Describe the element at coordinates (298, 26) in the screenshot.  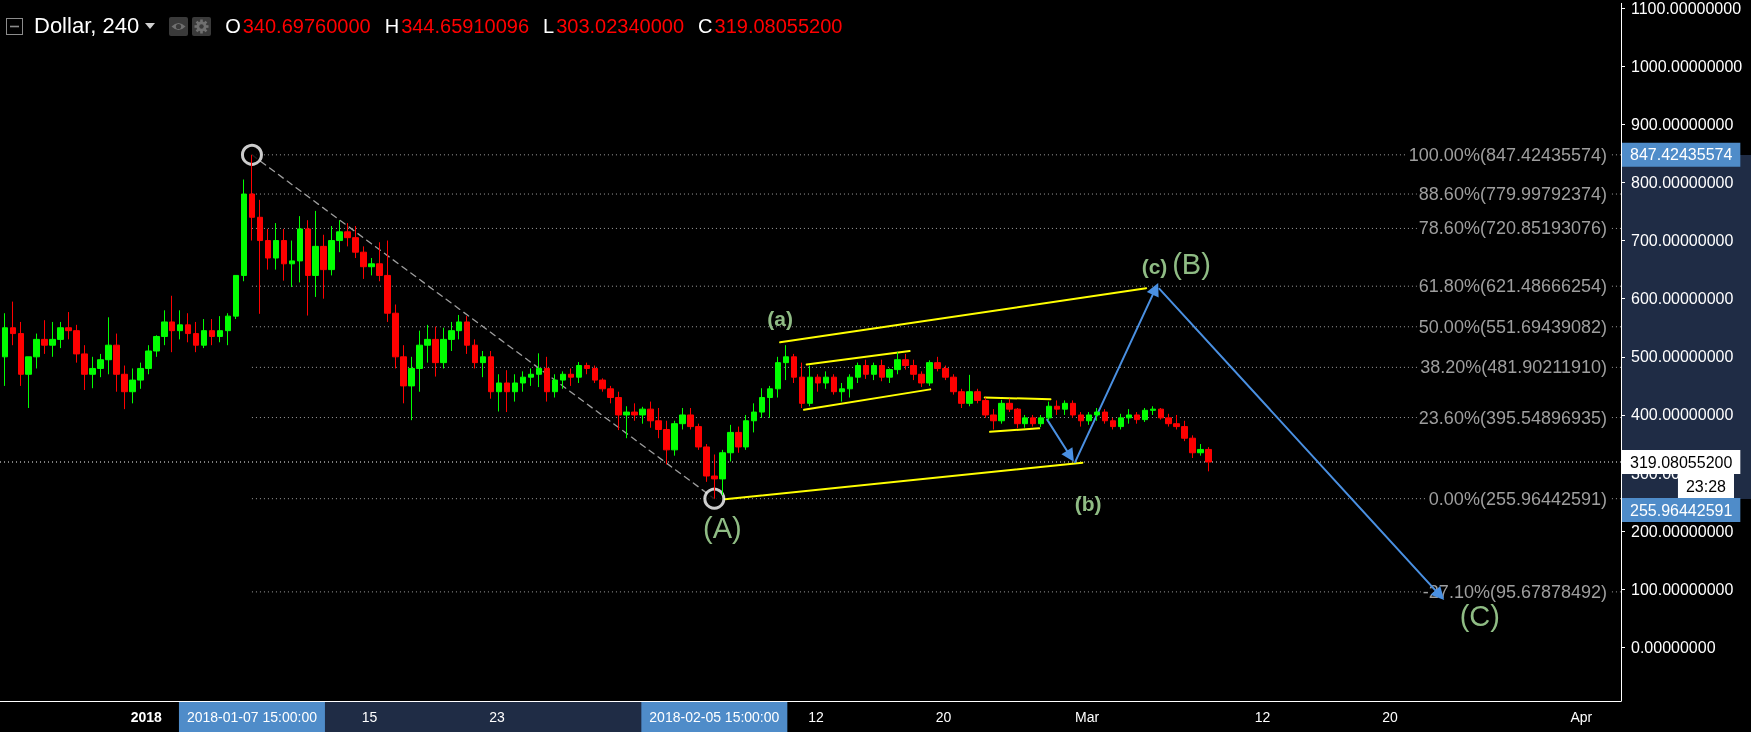
I see `annotation: O340.69760000` at that location.